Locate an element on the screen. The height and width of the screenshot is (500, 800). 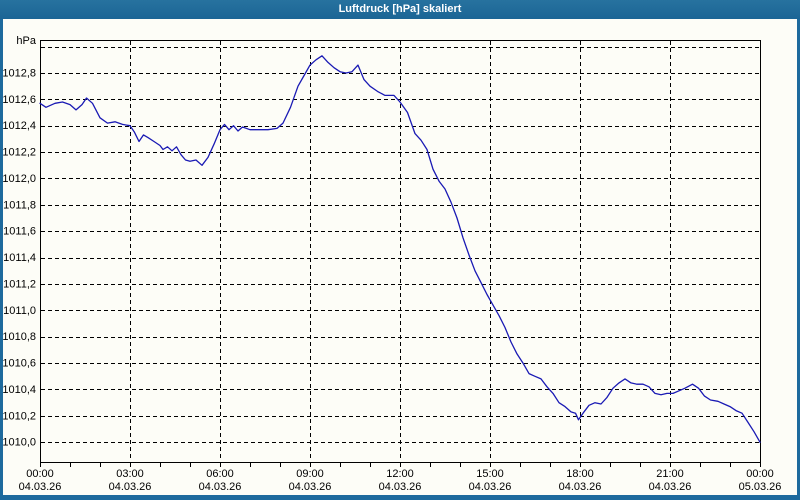
svg-text: 1010,8 is located at coordinates (19, 337).